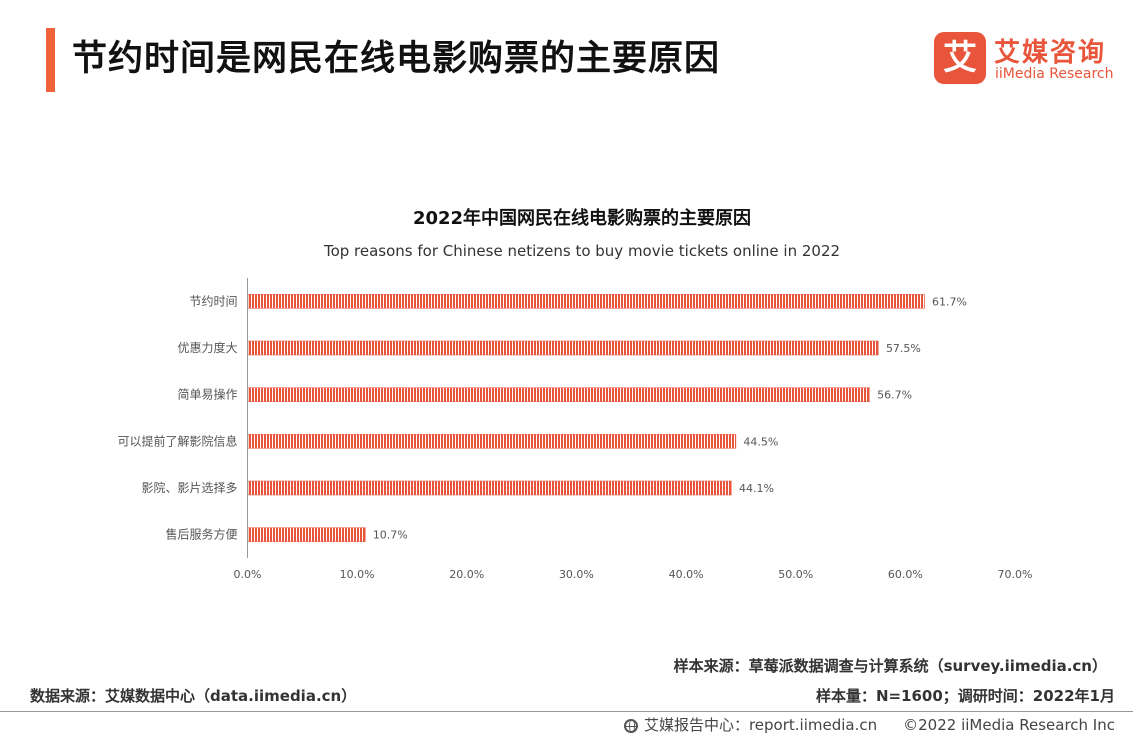  I want to click on category-label: 简单易操作, so click(207, 394).